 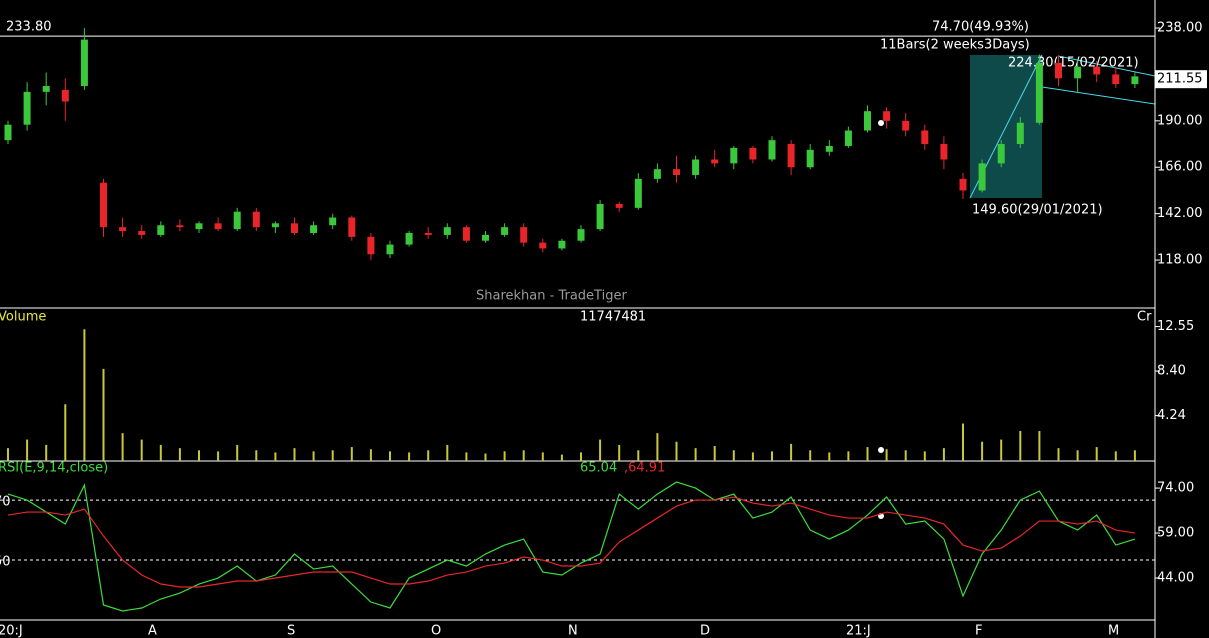 What do you see at coordinates (1073, 63) in the screenshot?
I see `annotation: 224.30(15/02/2021)` at bounding box center [1073, 63].